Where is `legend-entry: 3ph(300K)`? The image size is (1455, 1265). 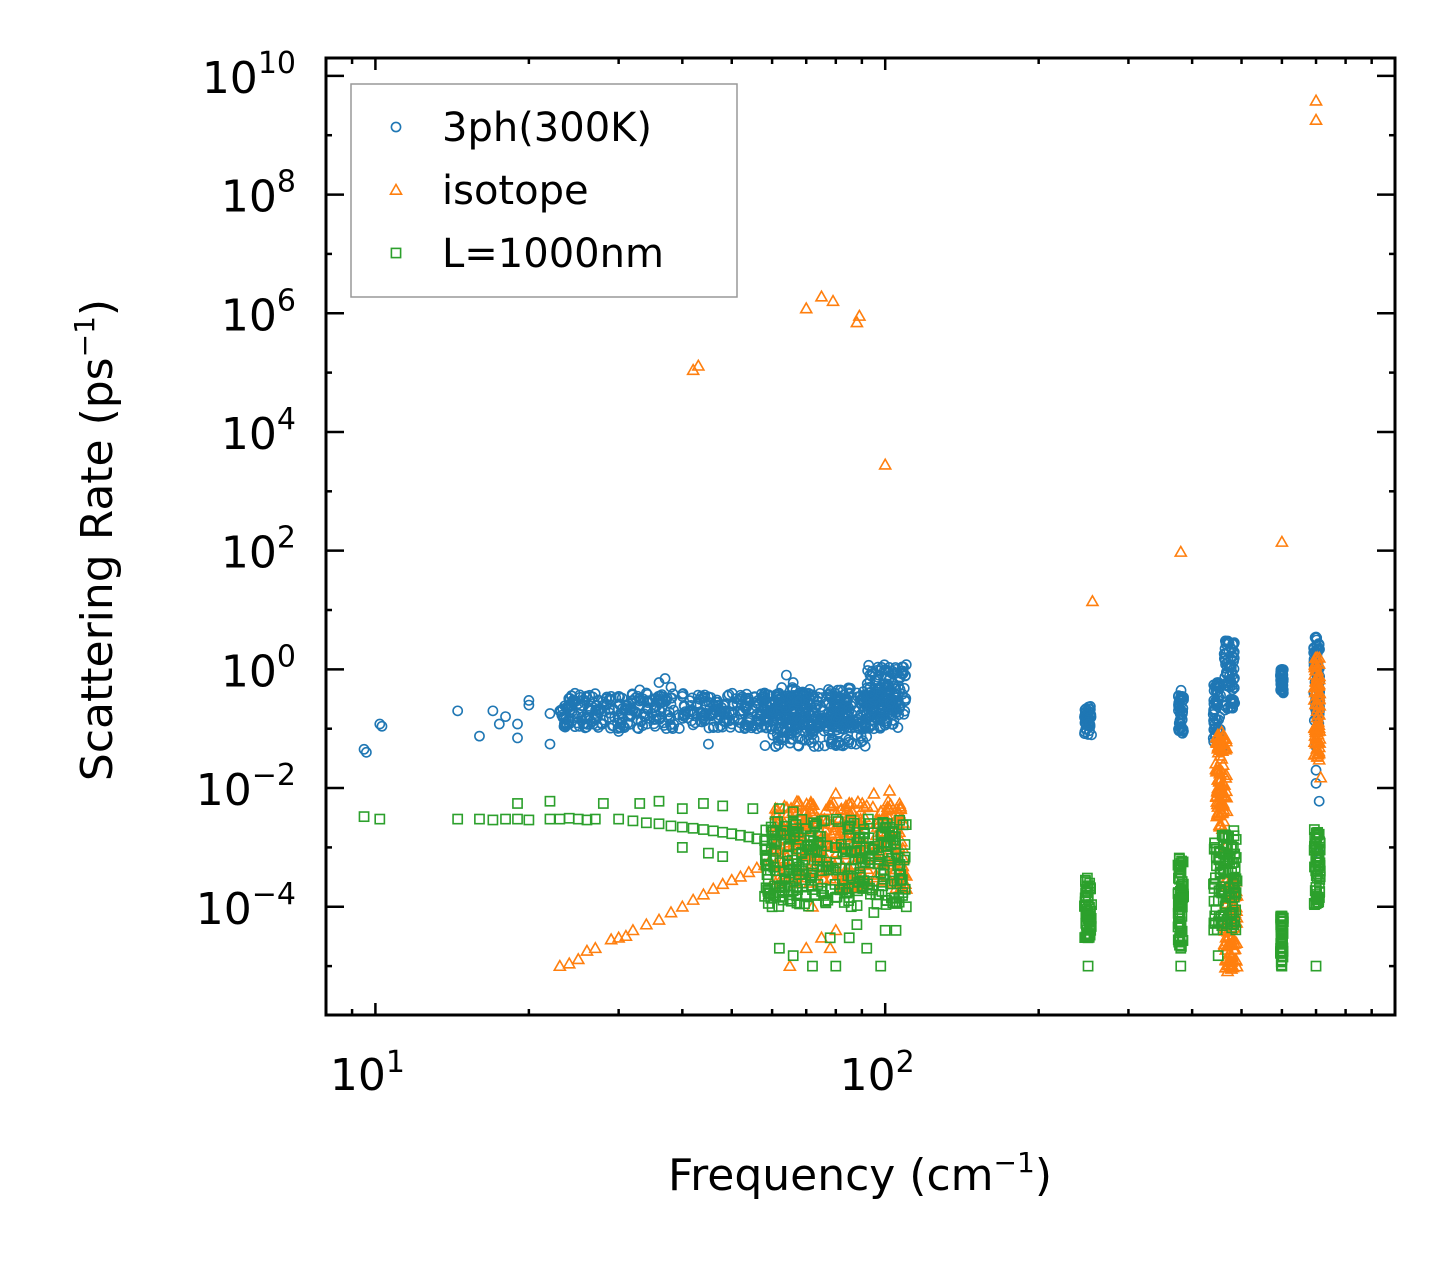
legend-entry: 3ph(300K) is located at coordinates (521, 128).